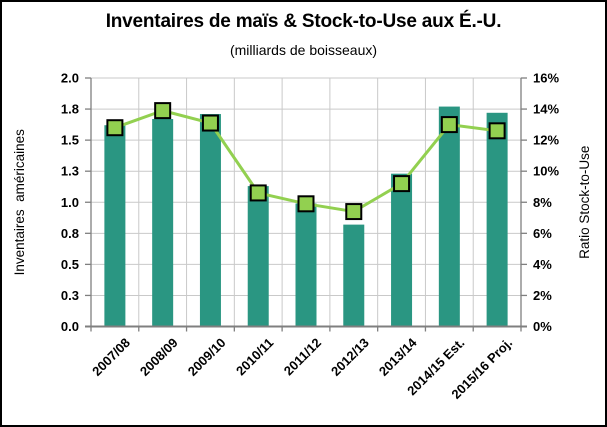 Image resolution: width=607 pixels, height=427 pixels. Describe the element at coordinates (354, 212) in the screenshot. I see `marker-2012/13` at that location.